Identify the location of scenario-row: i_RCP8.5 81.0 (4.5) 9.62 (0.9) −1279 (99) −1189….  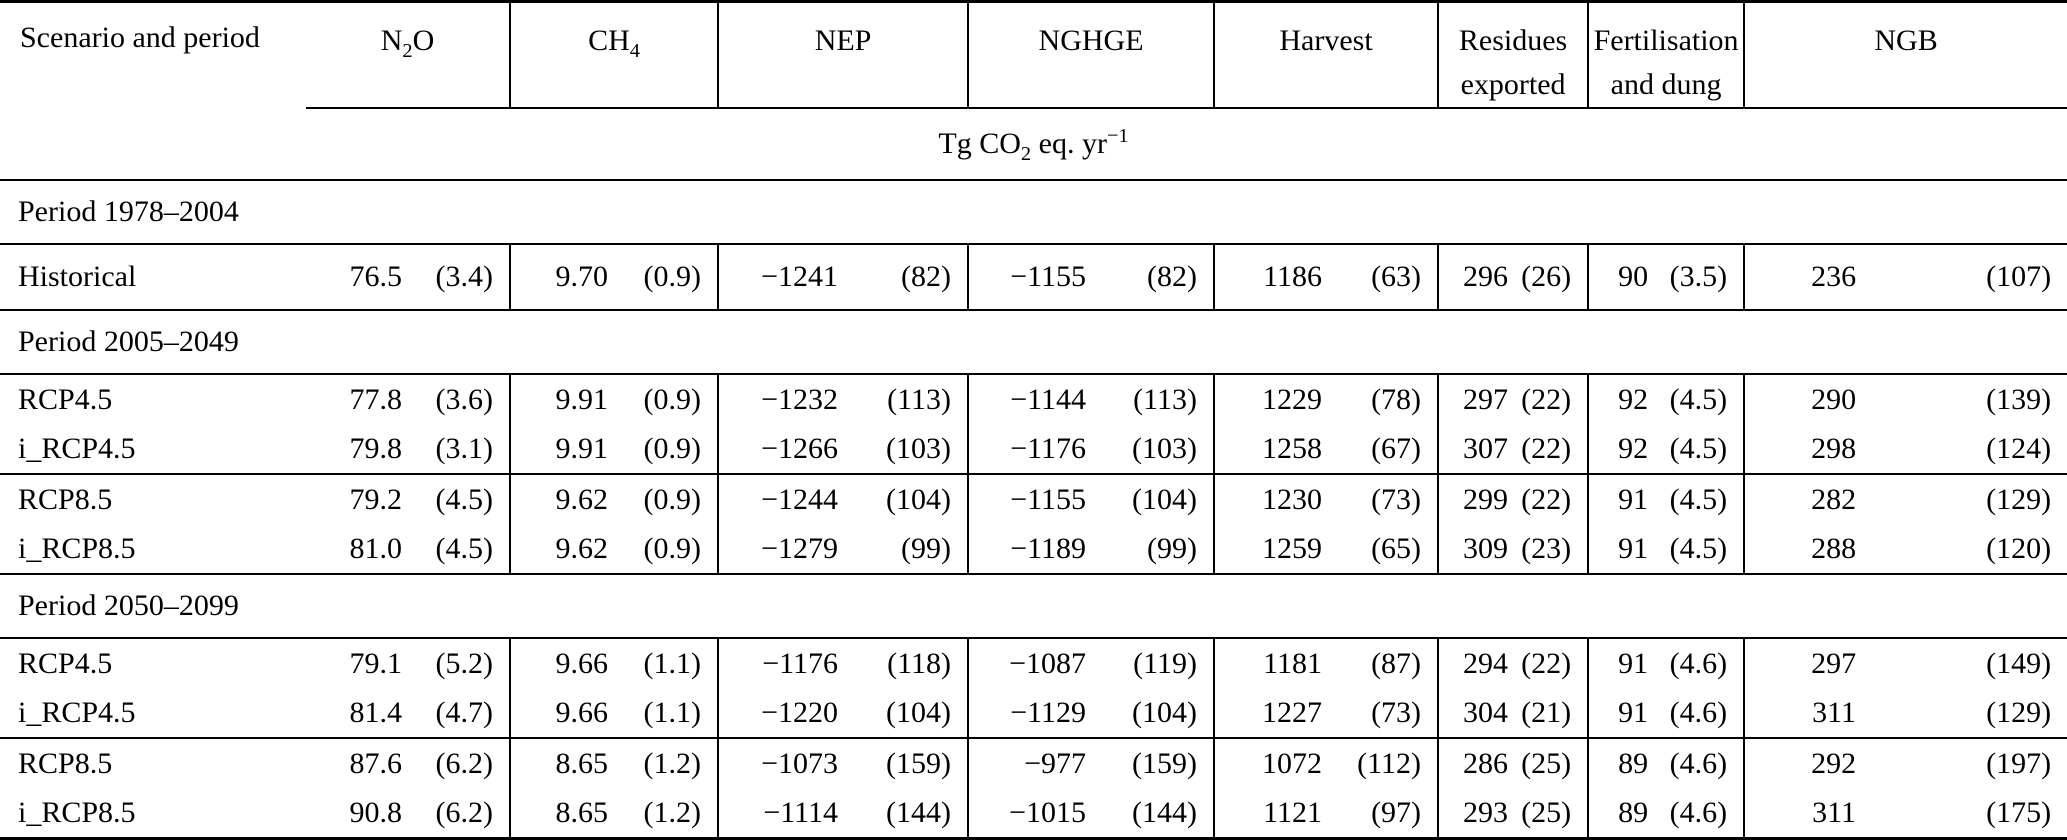
(1033, 549).